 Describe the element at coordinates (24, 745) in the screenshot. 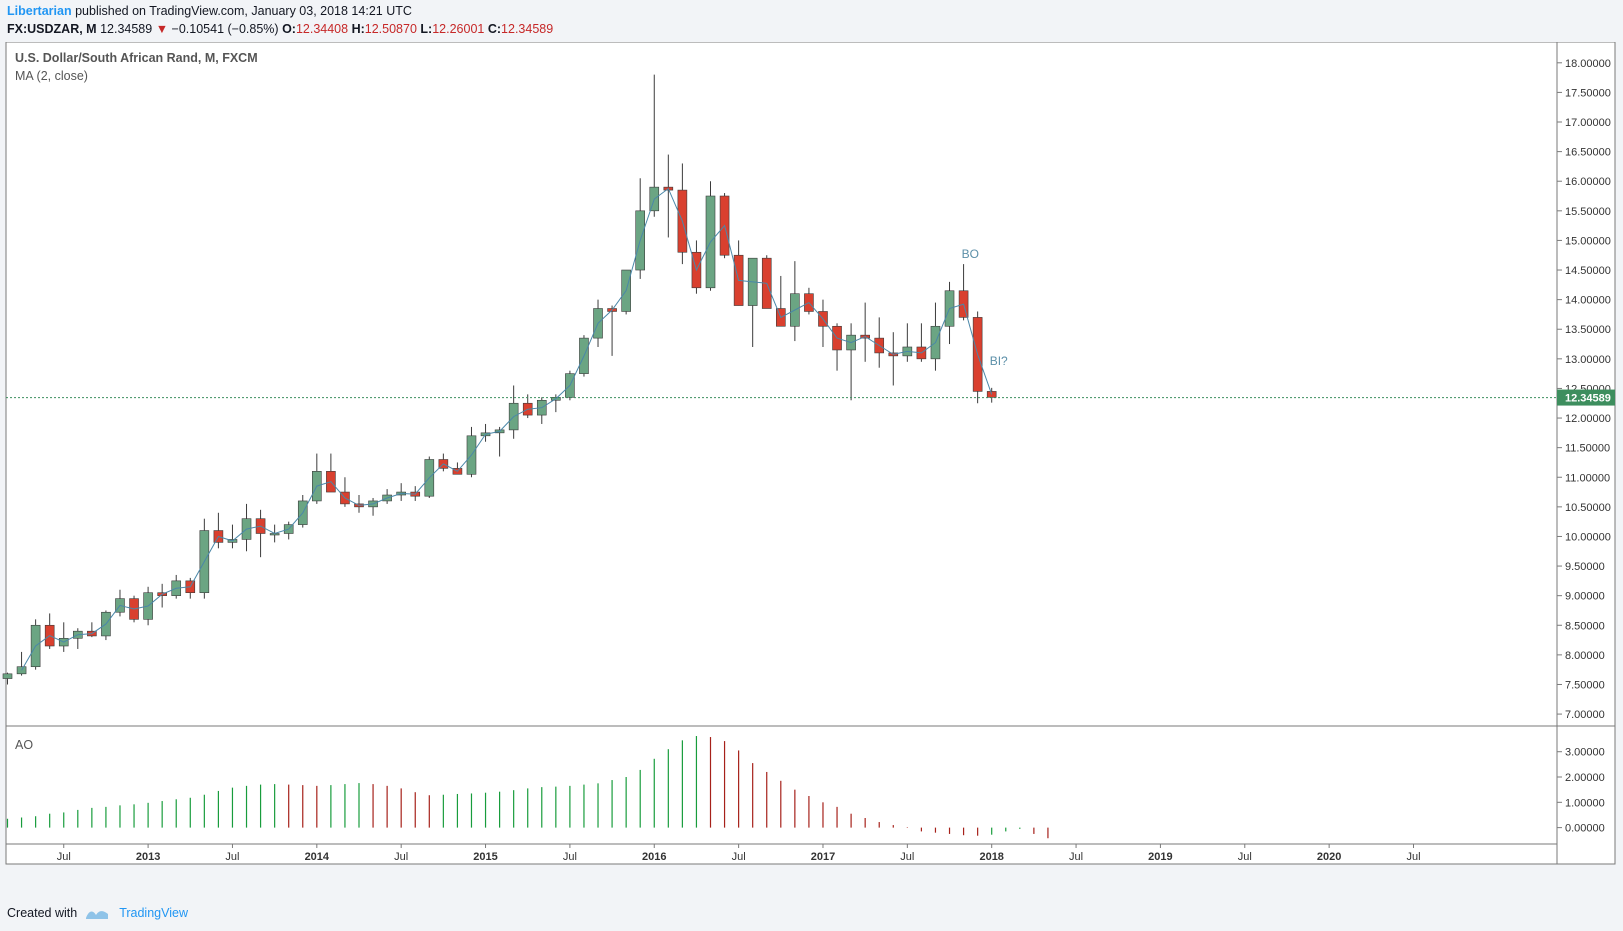

I see `ao-indicator-label: AO` at that location.